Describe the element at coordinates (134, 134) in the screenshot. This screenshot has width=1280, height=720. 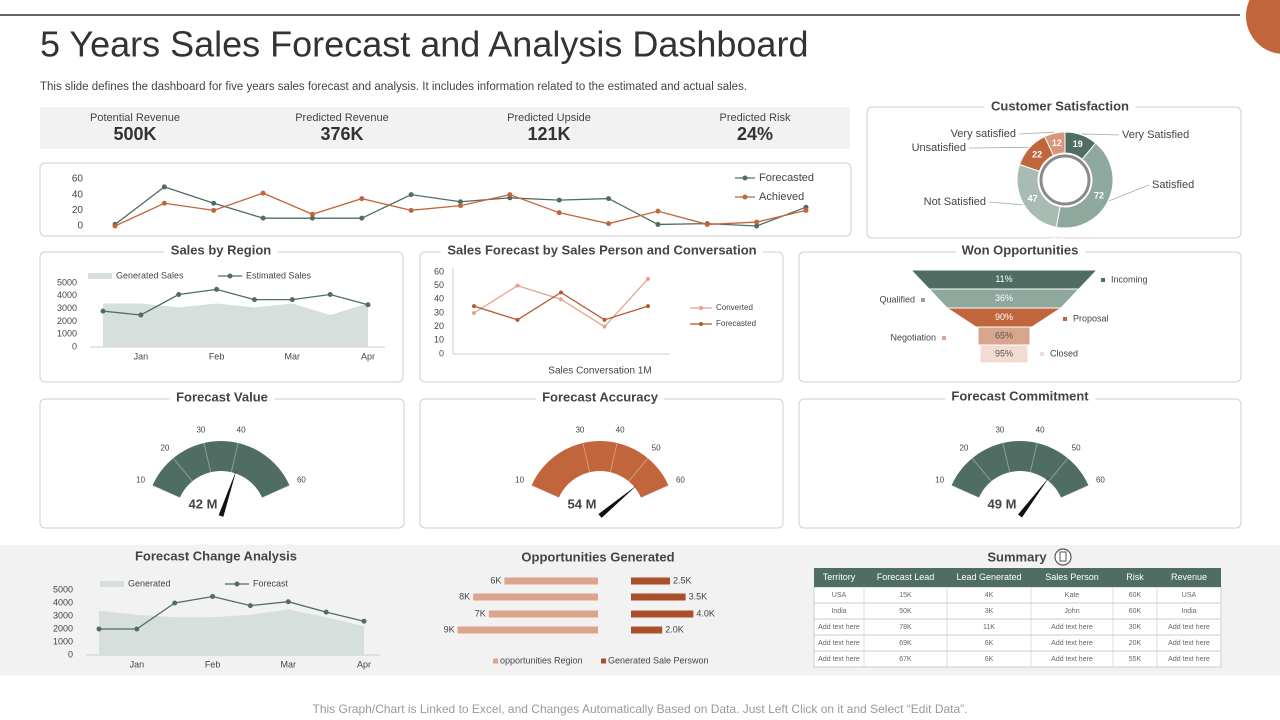
I see `kpi-value: 500K` at that location.